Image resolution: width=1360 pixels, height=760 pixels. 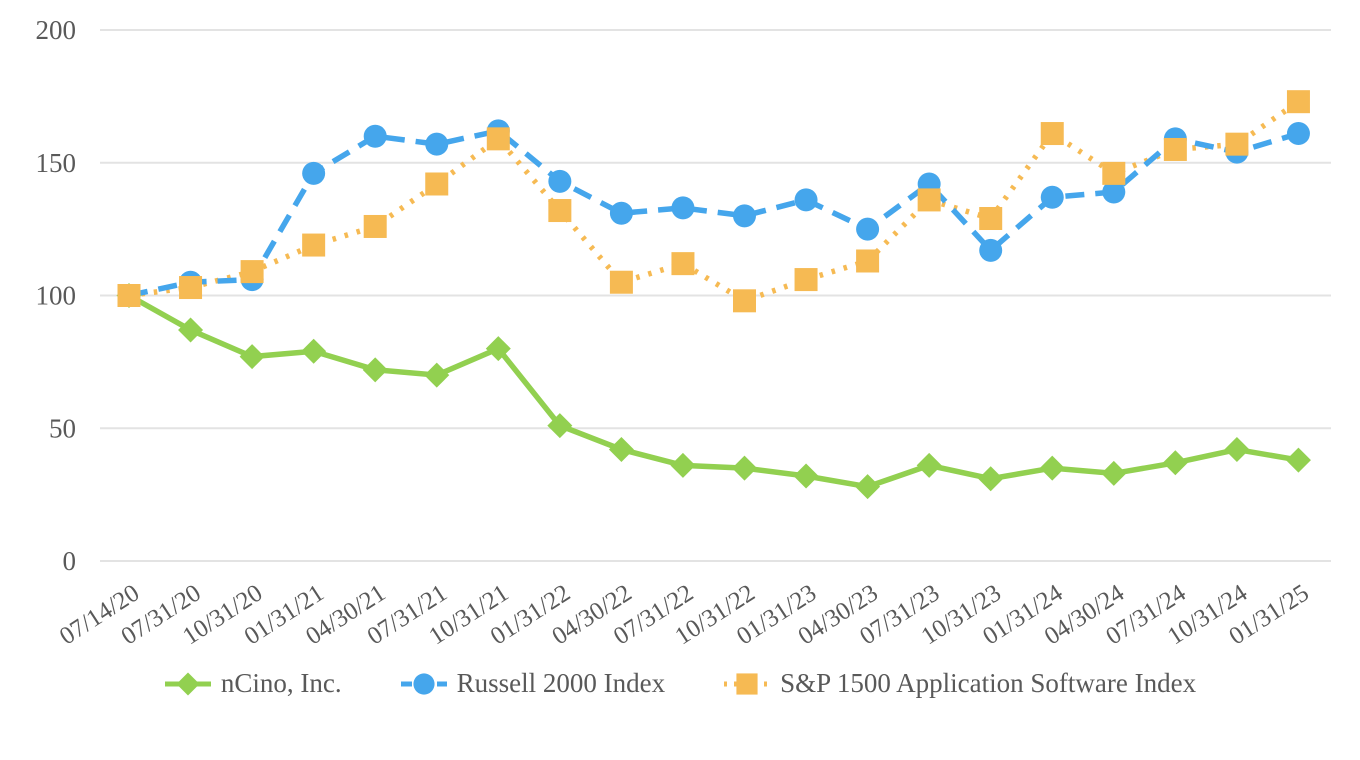 I want to click on russell-circle-marker-icon, so click(x=423, y=683).